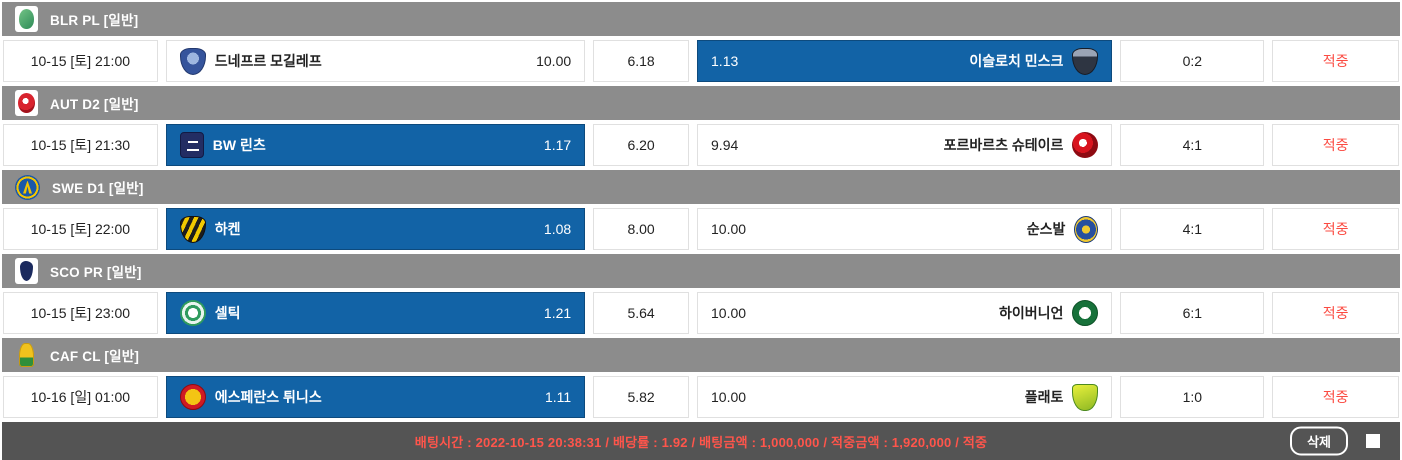 The height and width of the screenshot is (460, 1402). What do you see at coordinates (1085, 313) in the screenshot?
I see `hibernian-crest-icon` at bounding box center [1085, 313].